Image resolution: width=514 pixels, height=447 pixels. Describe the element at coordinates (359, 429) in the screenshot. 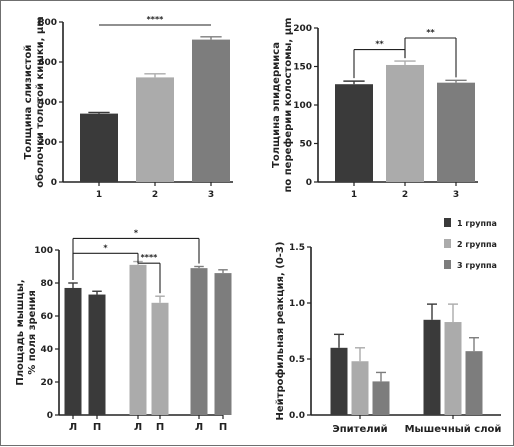

I see `x-tick-label: Эпителий` at that location.